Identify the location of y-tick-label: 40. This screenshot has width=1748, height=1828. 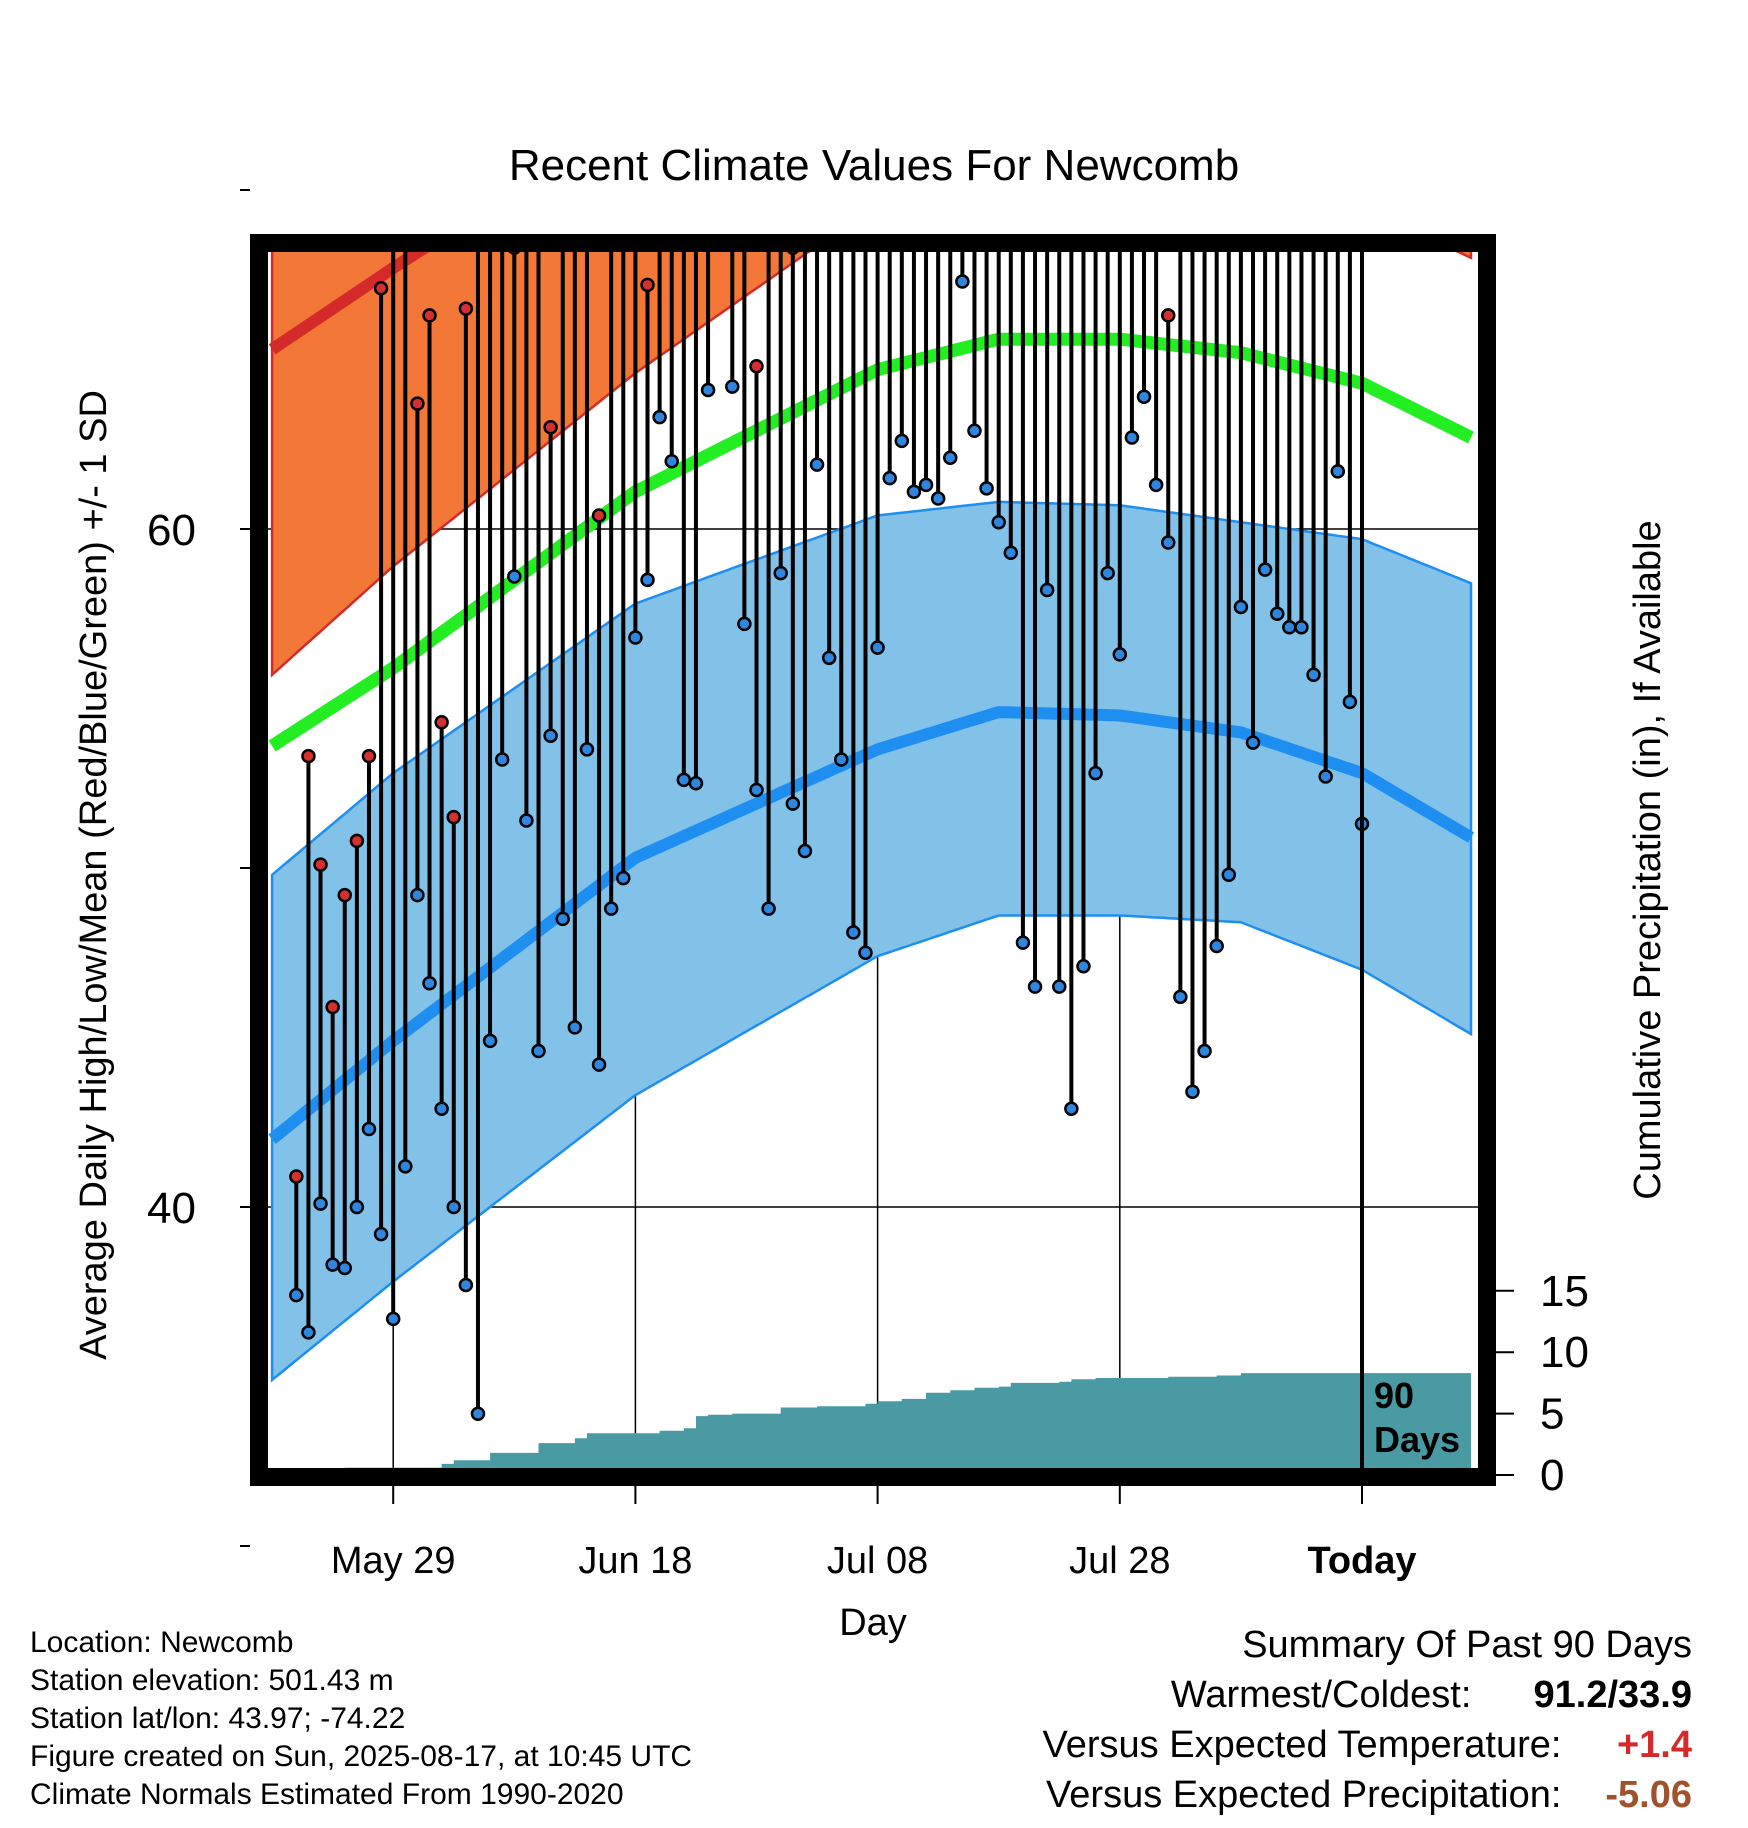
(171, 1208).